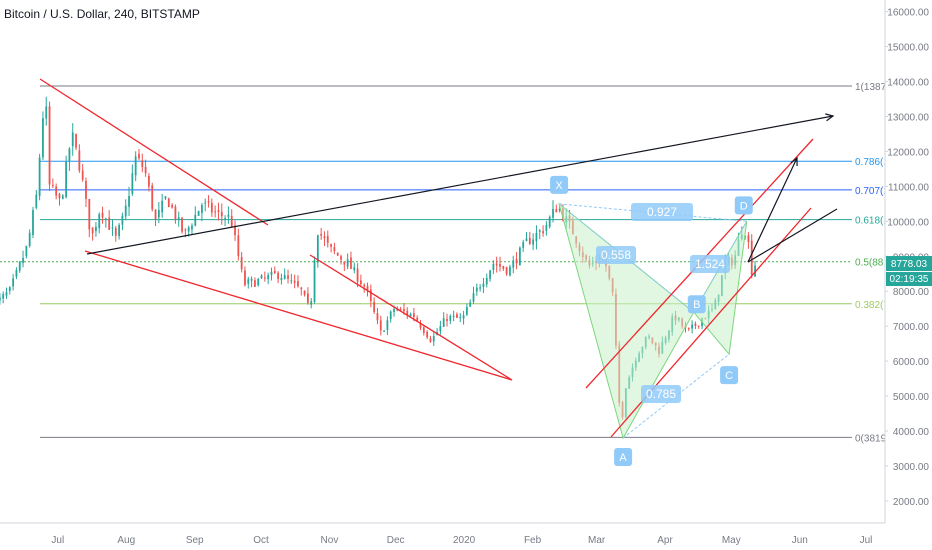  Describe the element at coordinates (872, 438) in the screenshot. I see `fib-level-label: 0(3819,` at that location.